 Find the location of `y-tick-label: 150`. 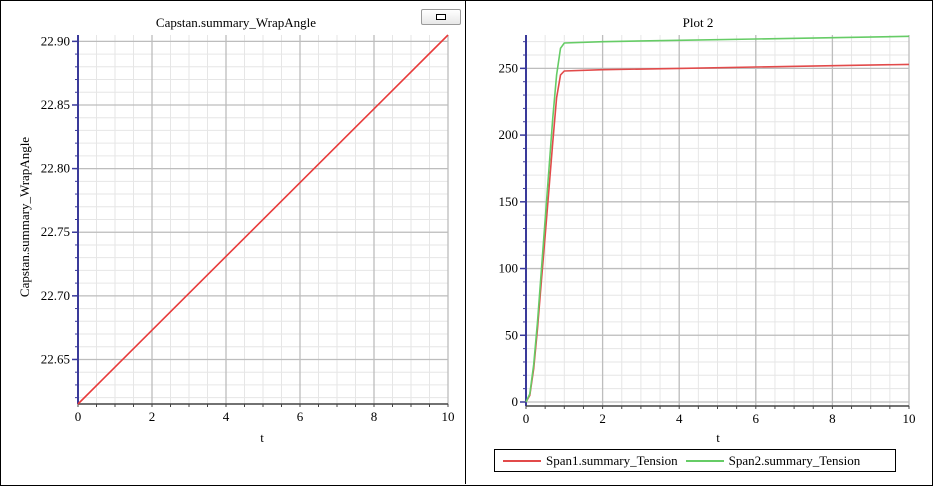

y-tick-label: 150 is located at coordinates (509, 201).